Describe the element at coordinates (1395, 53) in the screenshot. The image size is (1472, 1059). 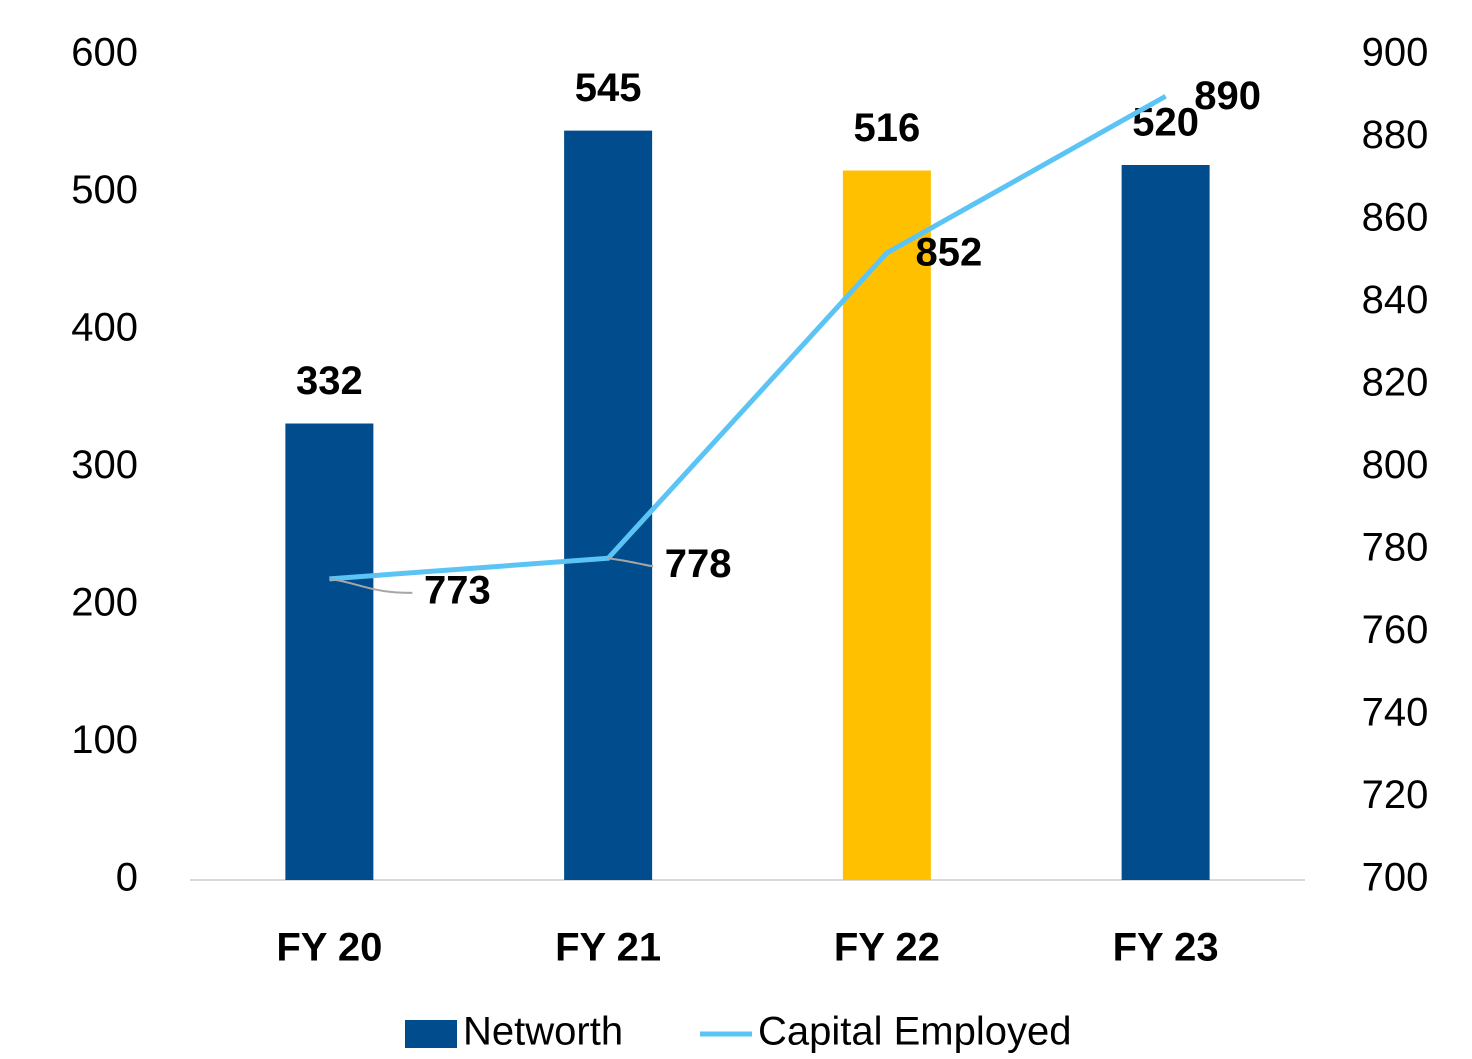
I see `y2-tick-label: 900` at that location.